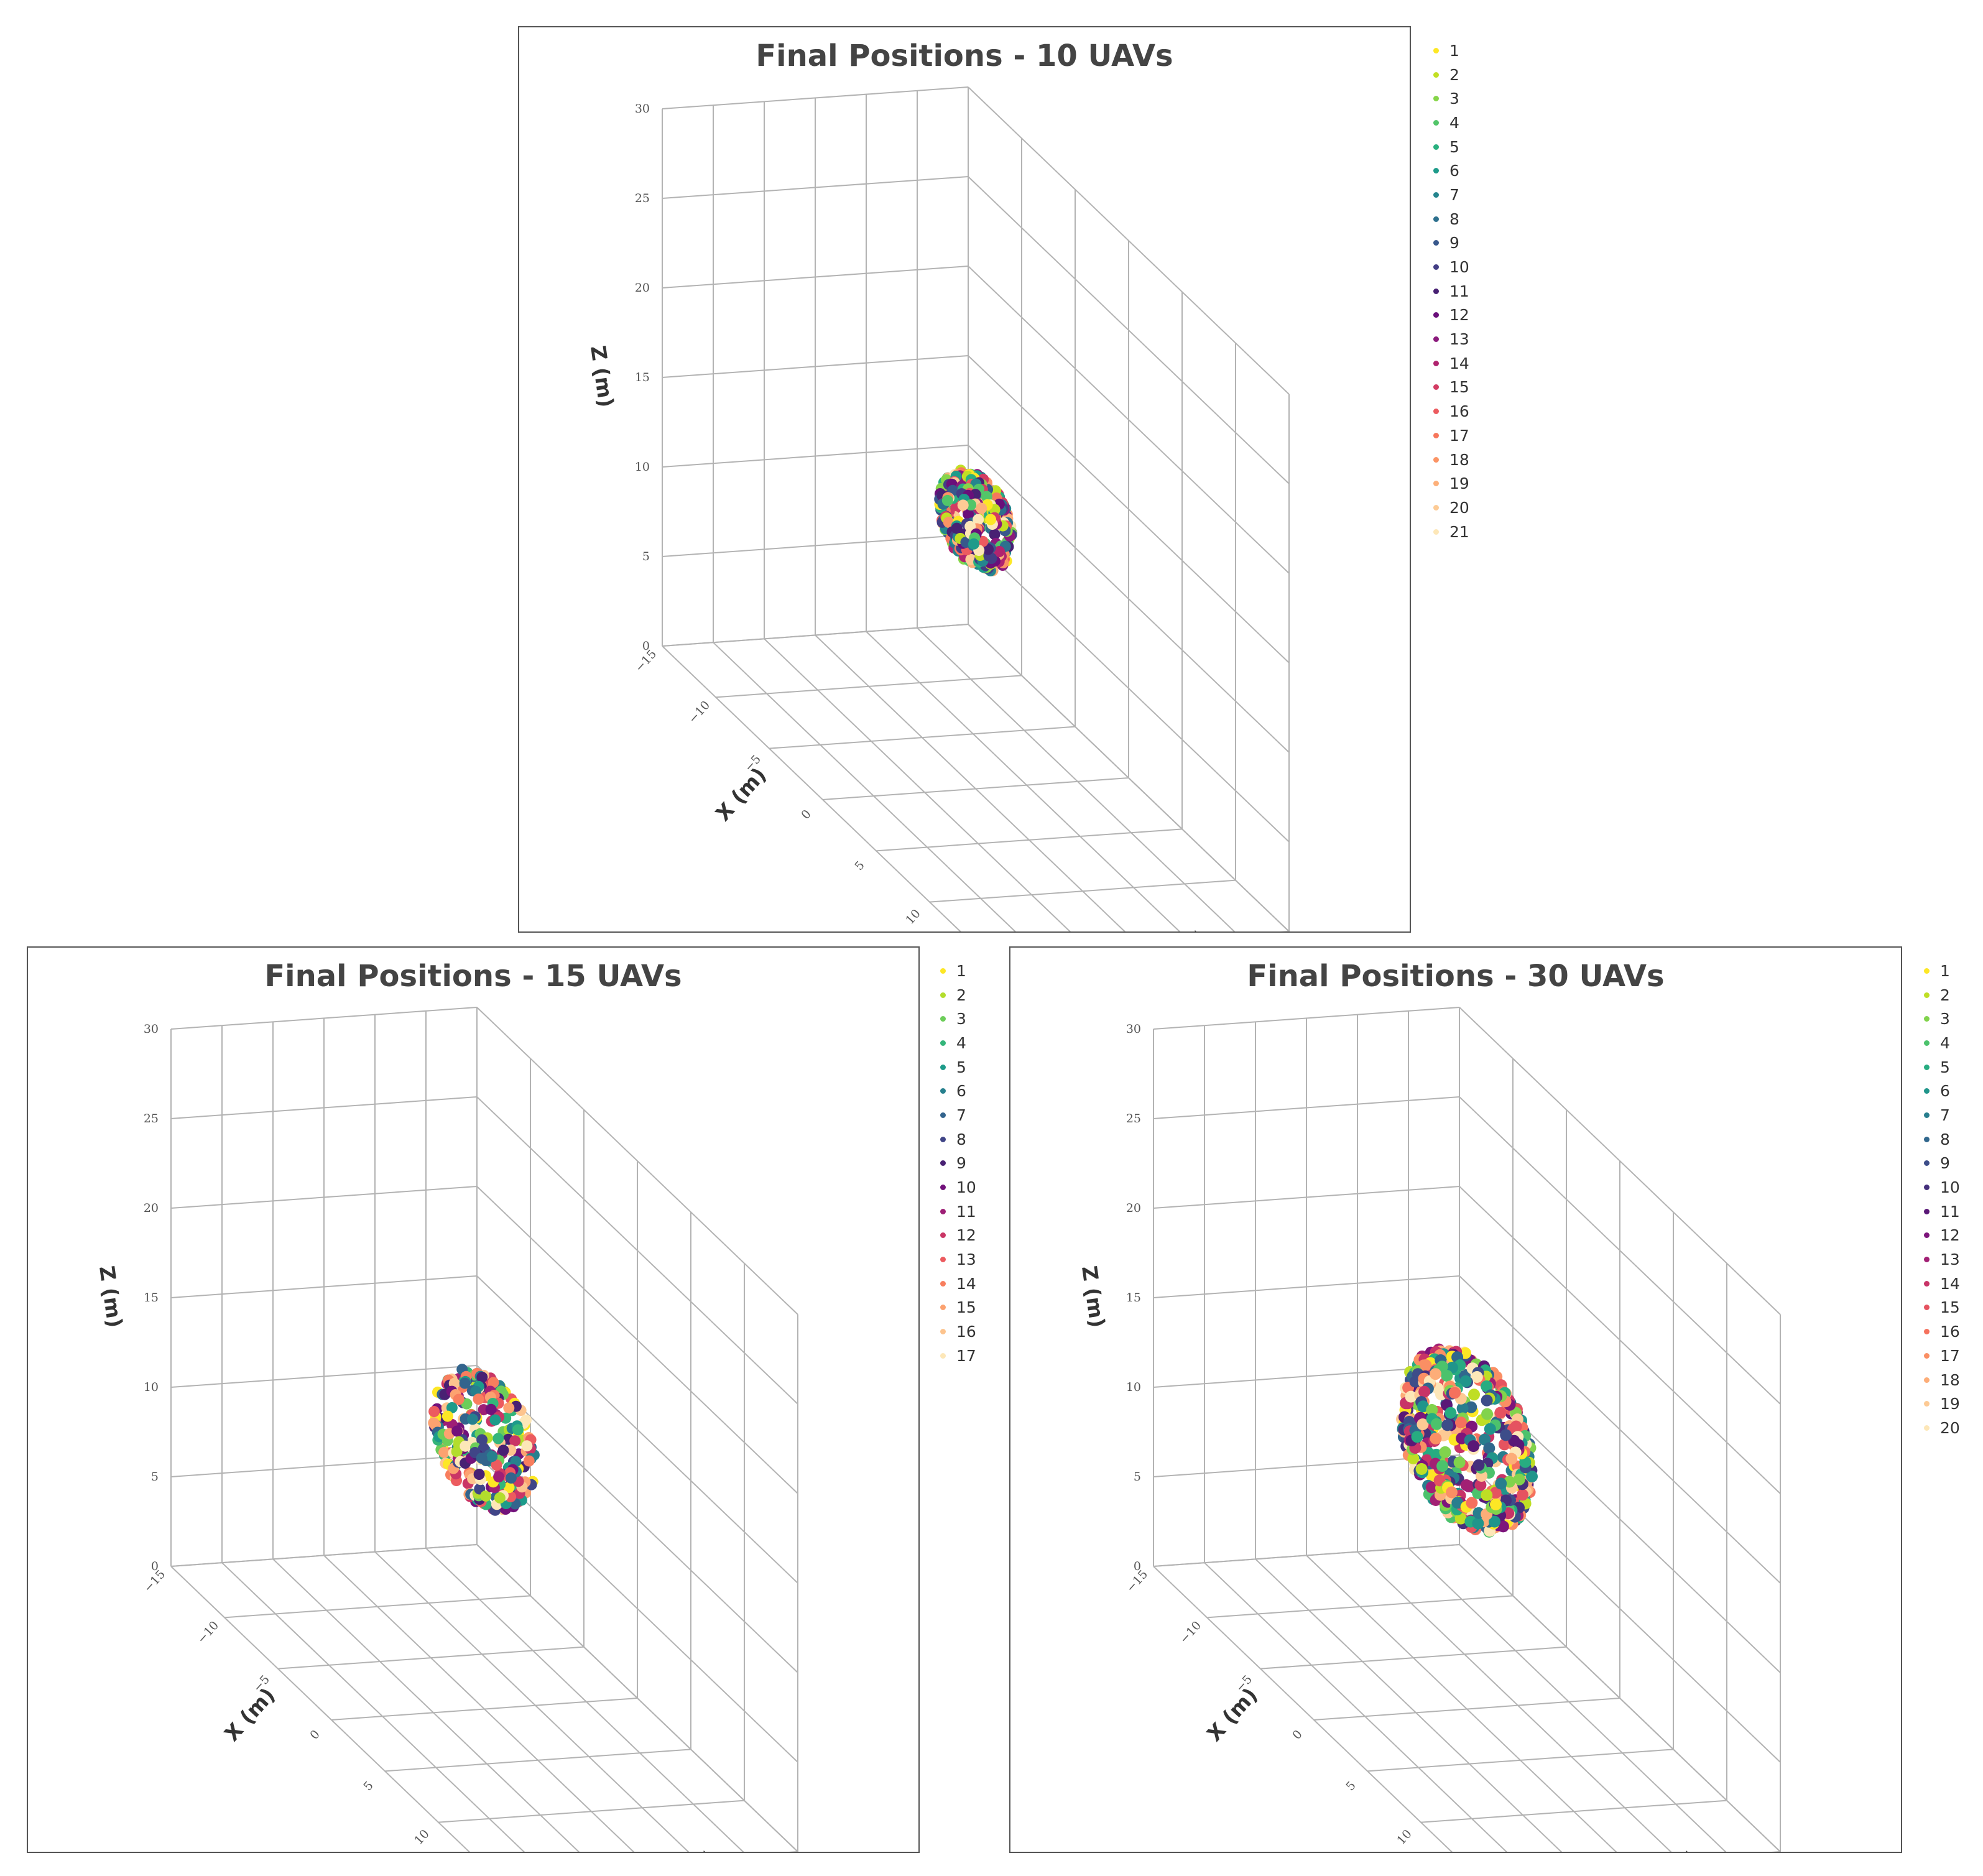  Describe the element at coordinates (1459, 507) in the screenshot. I see `legend-label: 20` at that location.